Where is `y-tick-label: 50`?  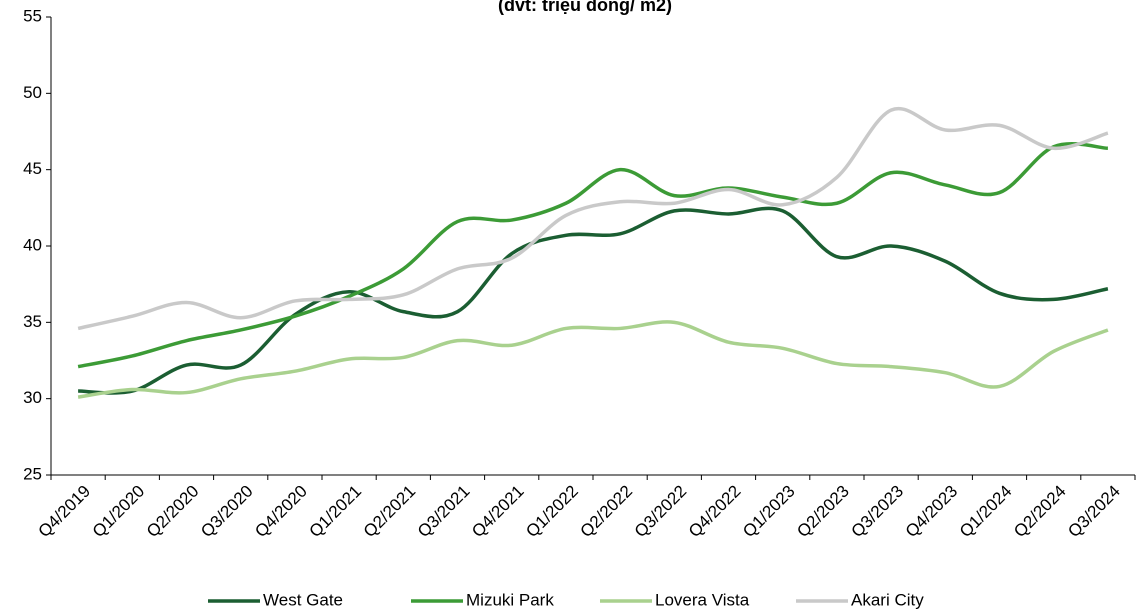
y-tick-label: 50 is located at coordinates (32, 92).